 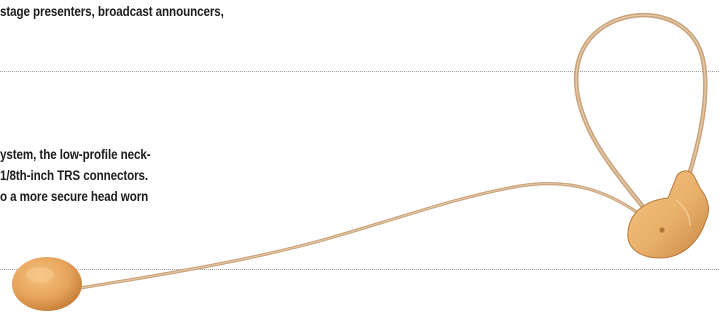 What do you see at coordinates (74, 175) in the screenshot?
I see `body-text-line-2: 1/8th-inch TRS connectors.` at bounding box center [74, 175].